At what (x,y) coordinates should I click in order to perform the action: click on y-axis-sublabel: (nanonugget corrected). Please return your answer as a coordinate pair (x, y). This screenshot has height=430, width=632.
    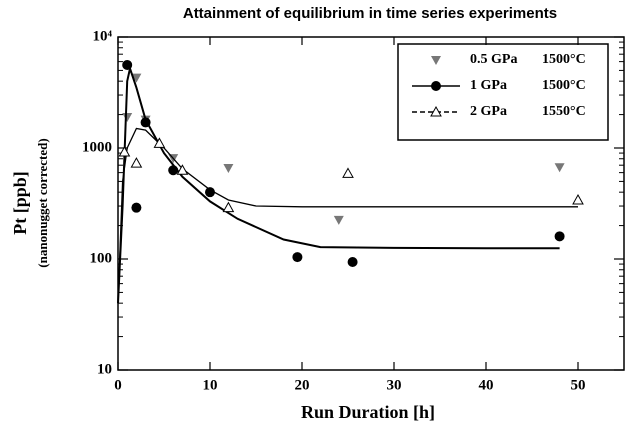
    Looking at the image, I should click on (42, 202).